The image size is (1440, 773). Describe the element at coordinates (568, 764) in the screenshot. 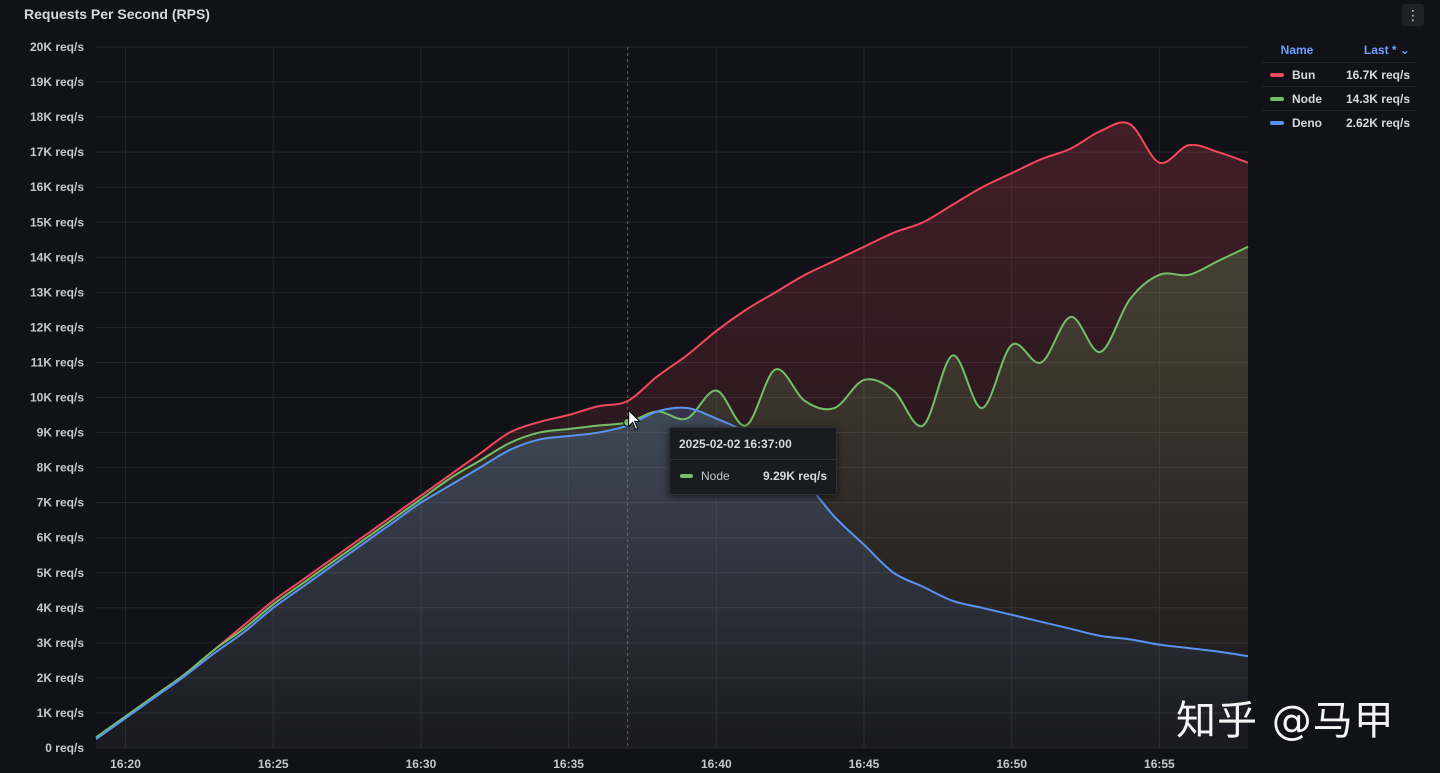

I see `x-tick-label: 16:35` at that location.